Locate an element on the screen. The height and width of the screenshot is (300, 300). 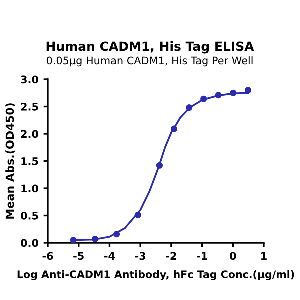
y-tick-label: 3.0 is located at coordinates (29, 80).